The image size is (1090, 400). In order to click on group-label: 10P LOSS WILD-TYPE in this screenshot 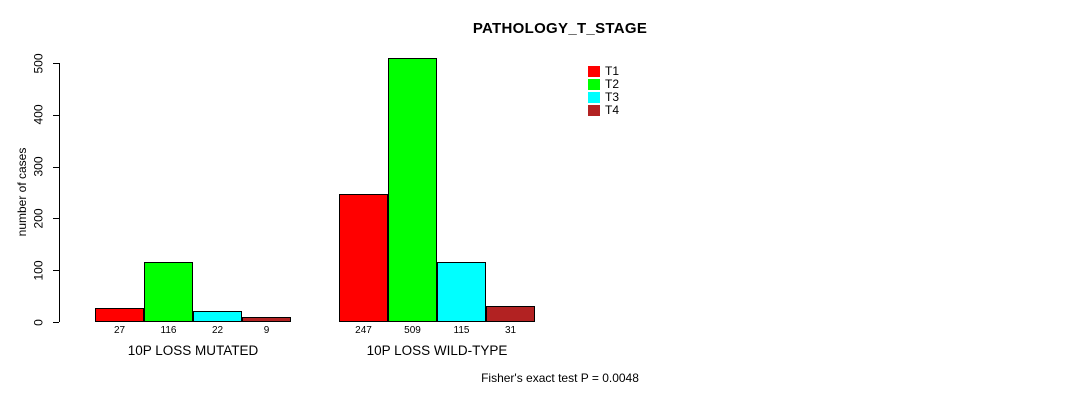, I will do `click(437, 350)`.